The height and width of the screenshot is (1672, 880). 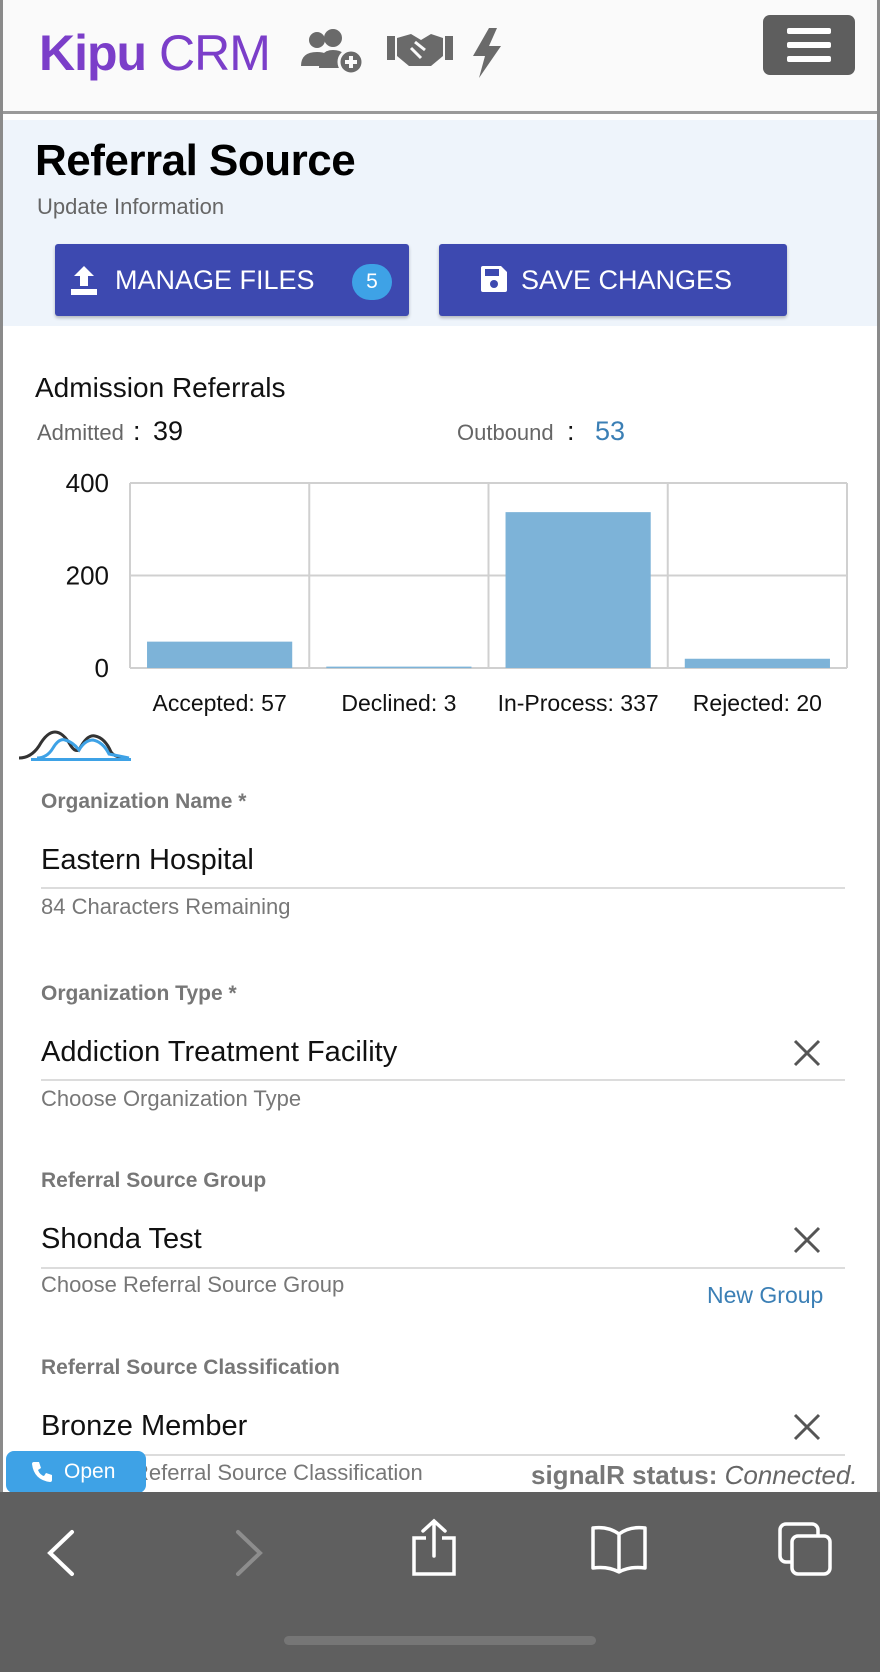 What do you see at coordinates (434, 1548) in the screenshot?
I see `share-icon` at bounding box center [434, 1548].